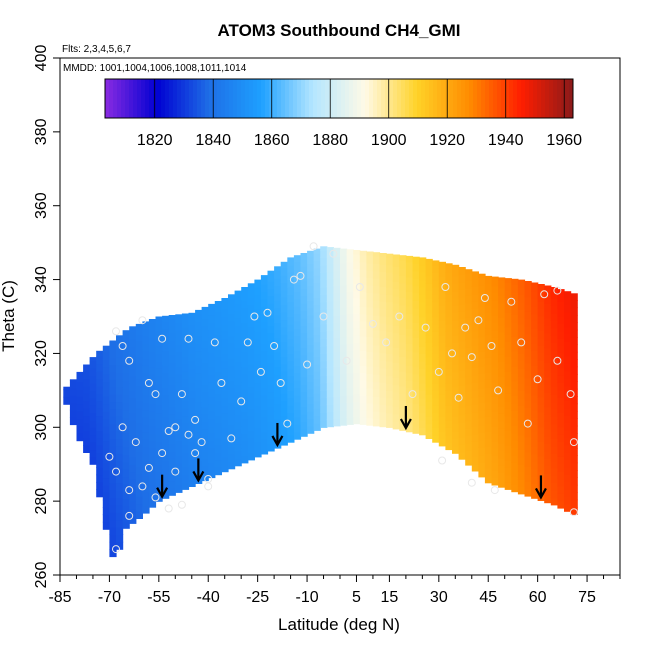  I want to click on x-tick-label: 75, so click(587, 597).